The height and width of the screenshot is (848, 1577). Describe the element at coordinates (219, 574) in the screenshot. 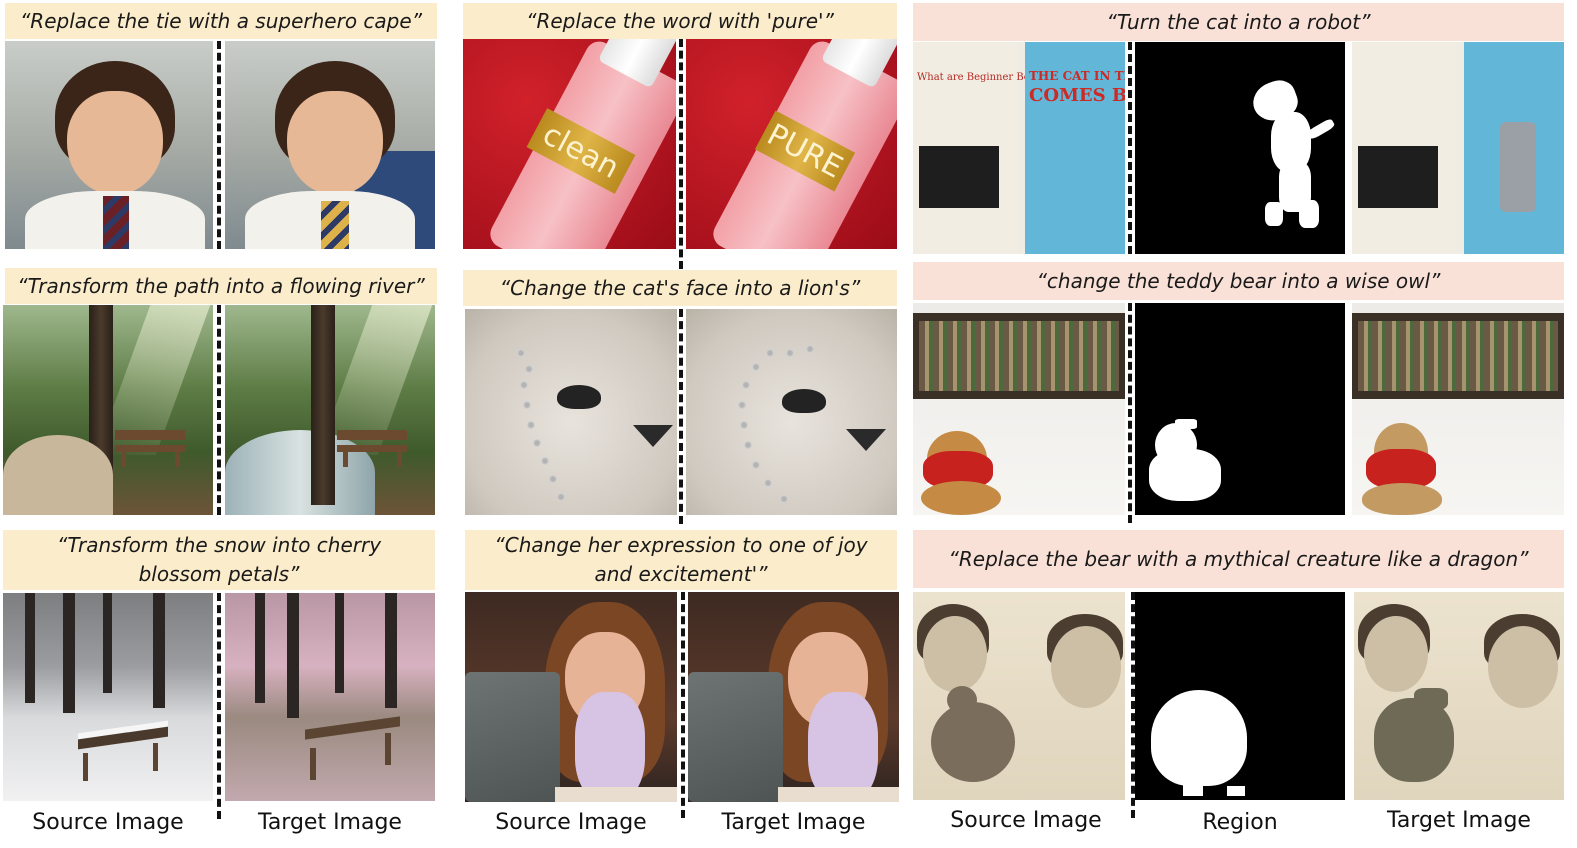

I see `prompt-snow-line2: blossom petals”` at that location.